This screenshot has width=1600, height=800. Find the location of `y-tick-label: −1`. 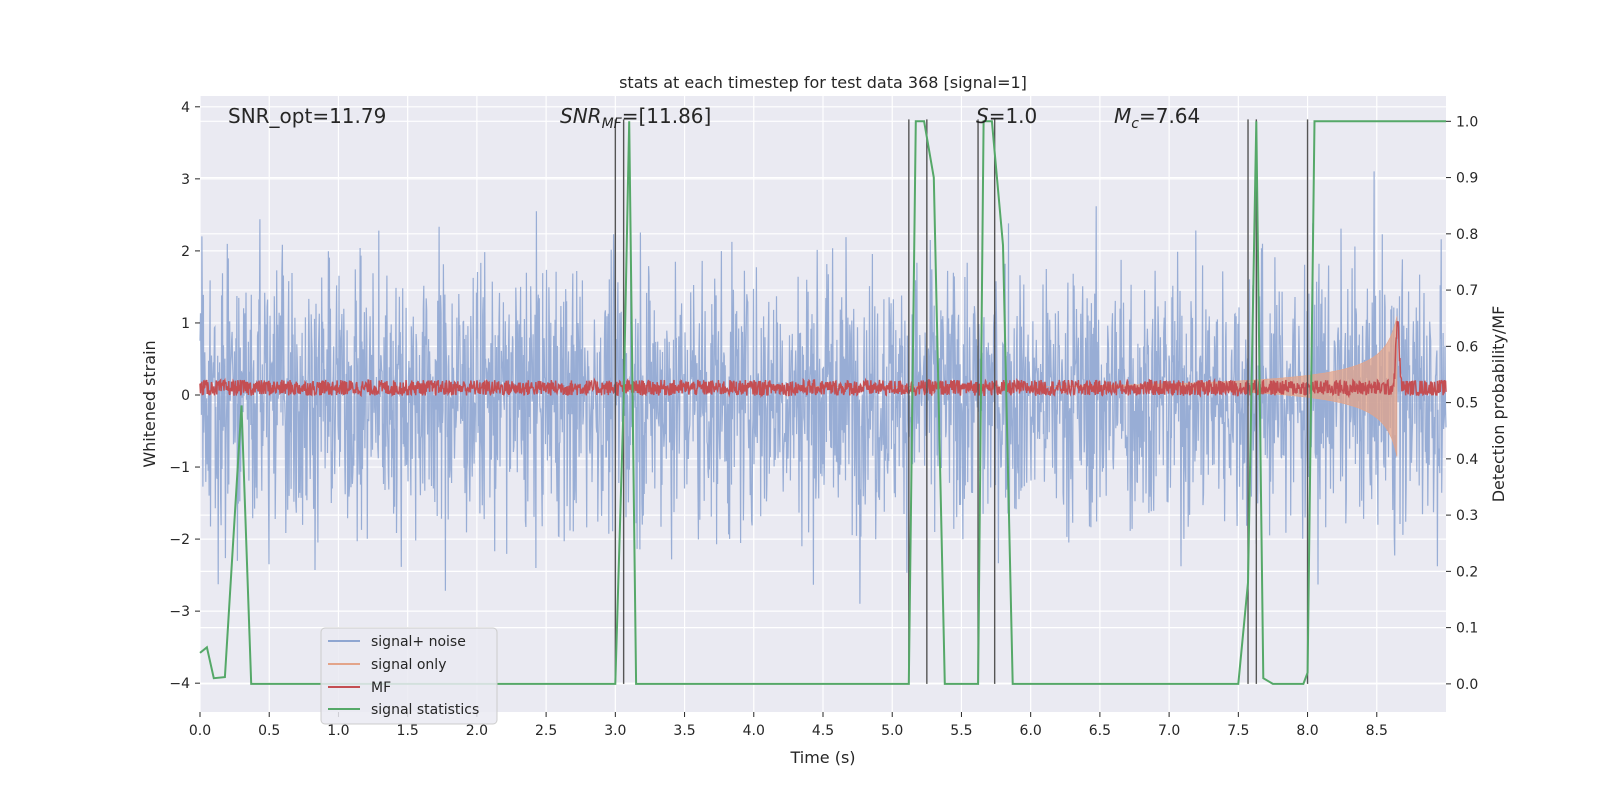

y-tick-label: −1 is located at coordinates (179, 468).